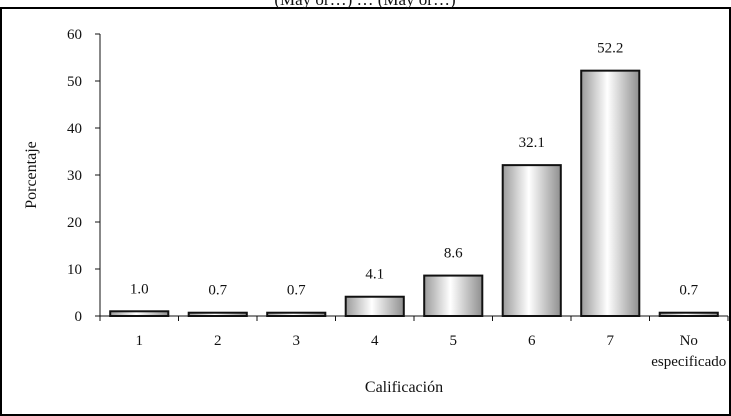 The height and width of the screenshot is (416, 731). Describe the element at coordinates (74, 176) in the screenshot. I see `y-tick-label: 30` at that location.